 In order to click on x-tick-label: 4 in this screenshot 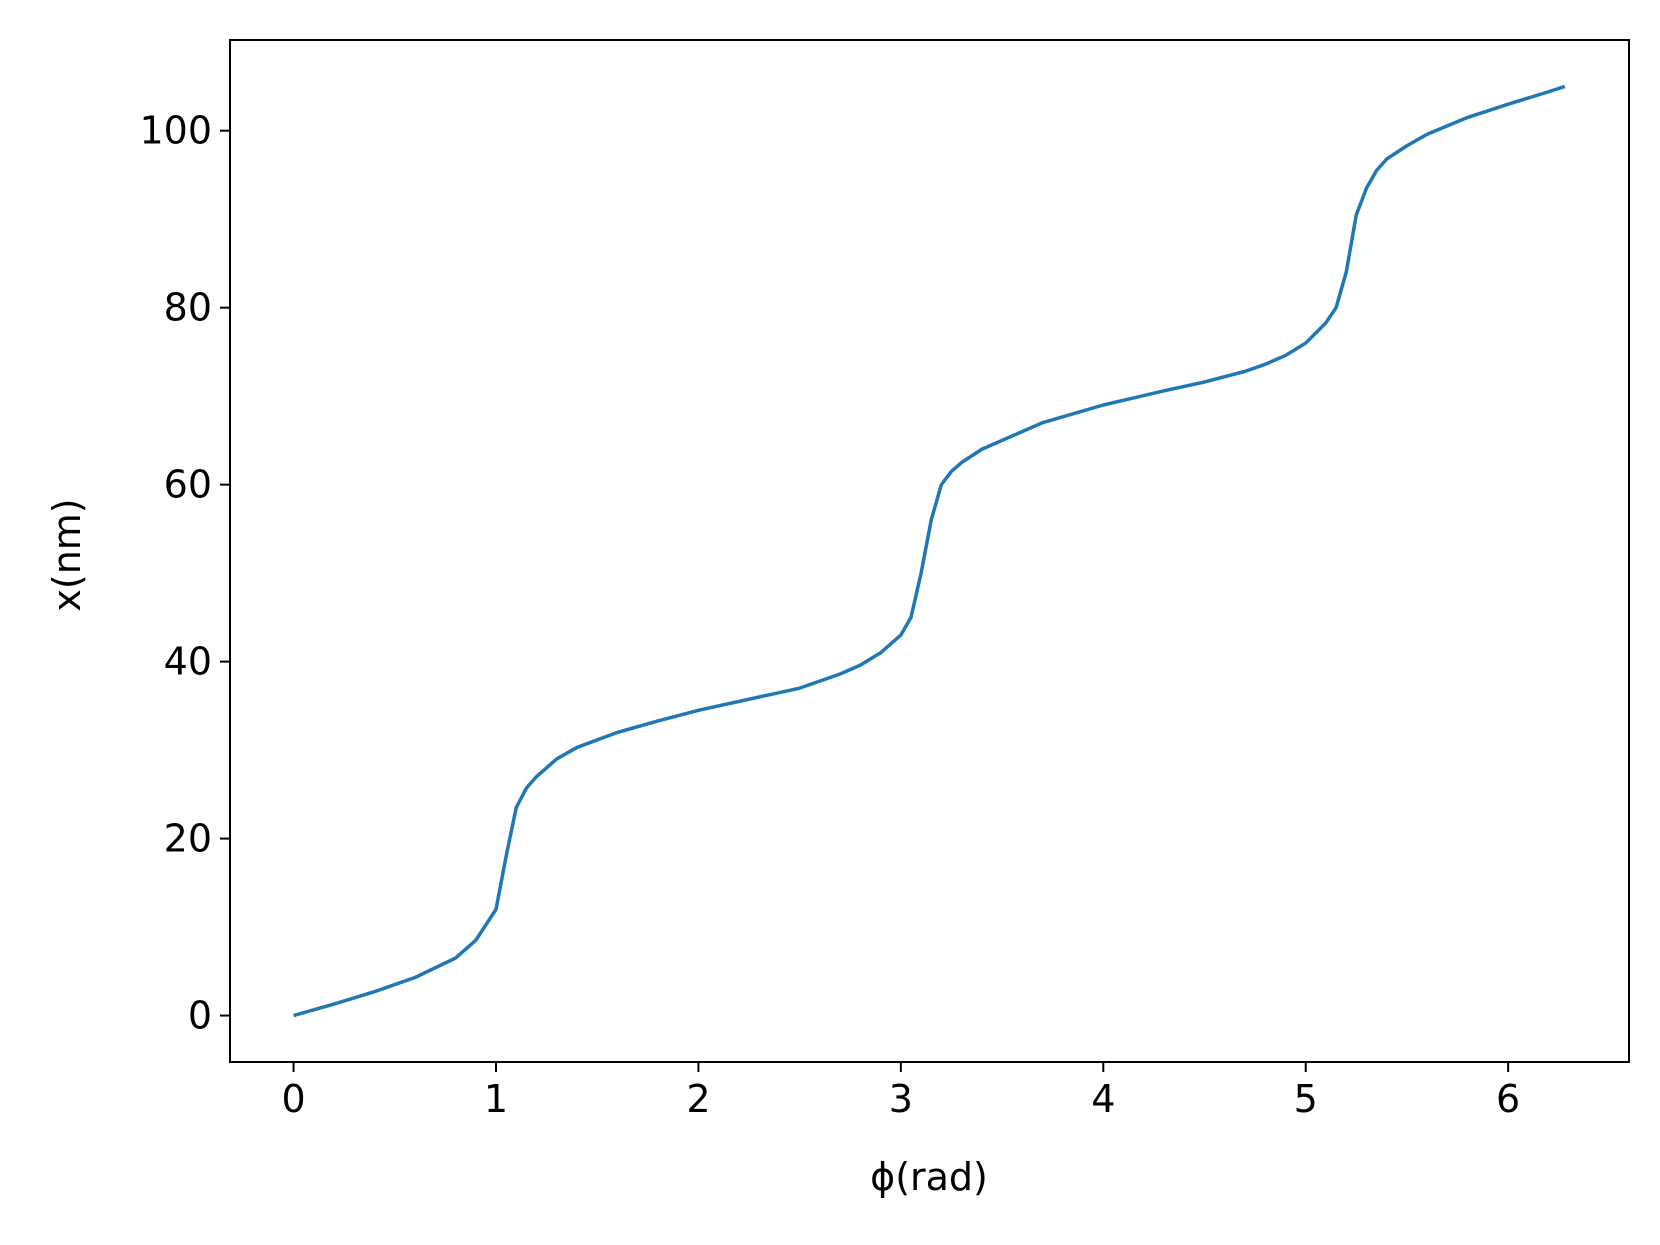, I will do `click(1103, 1099)`.